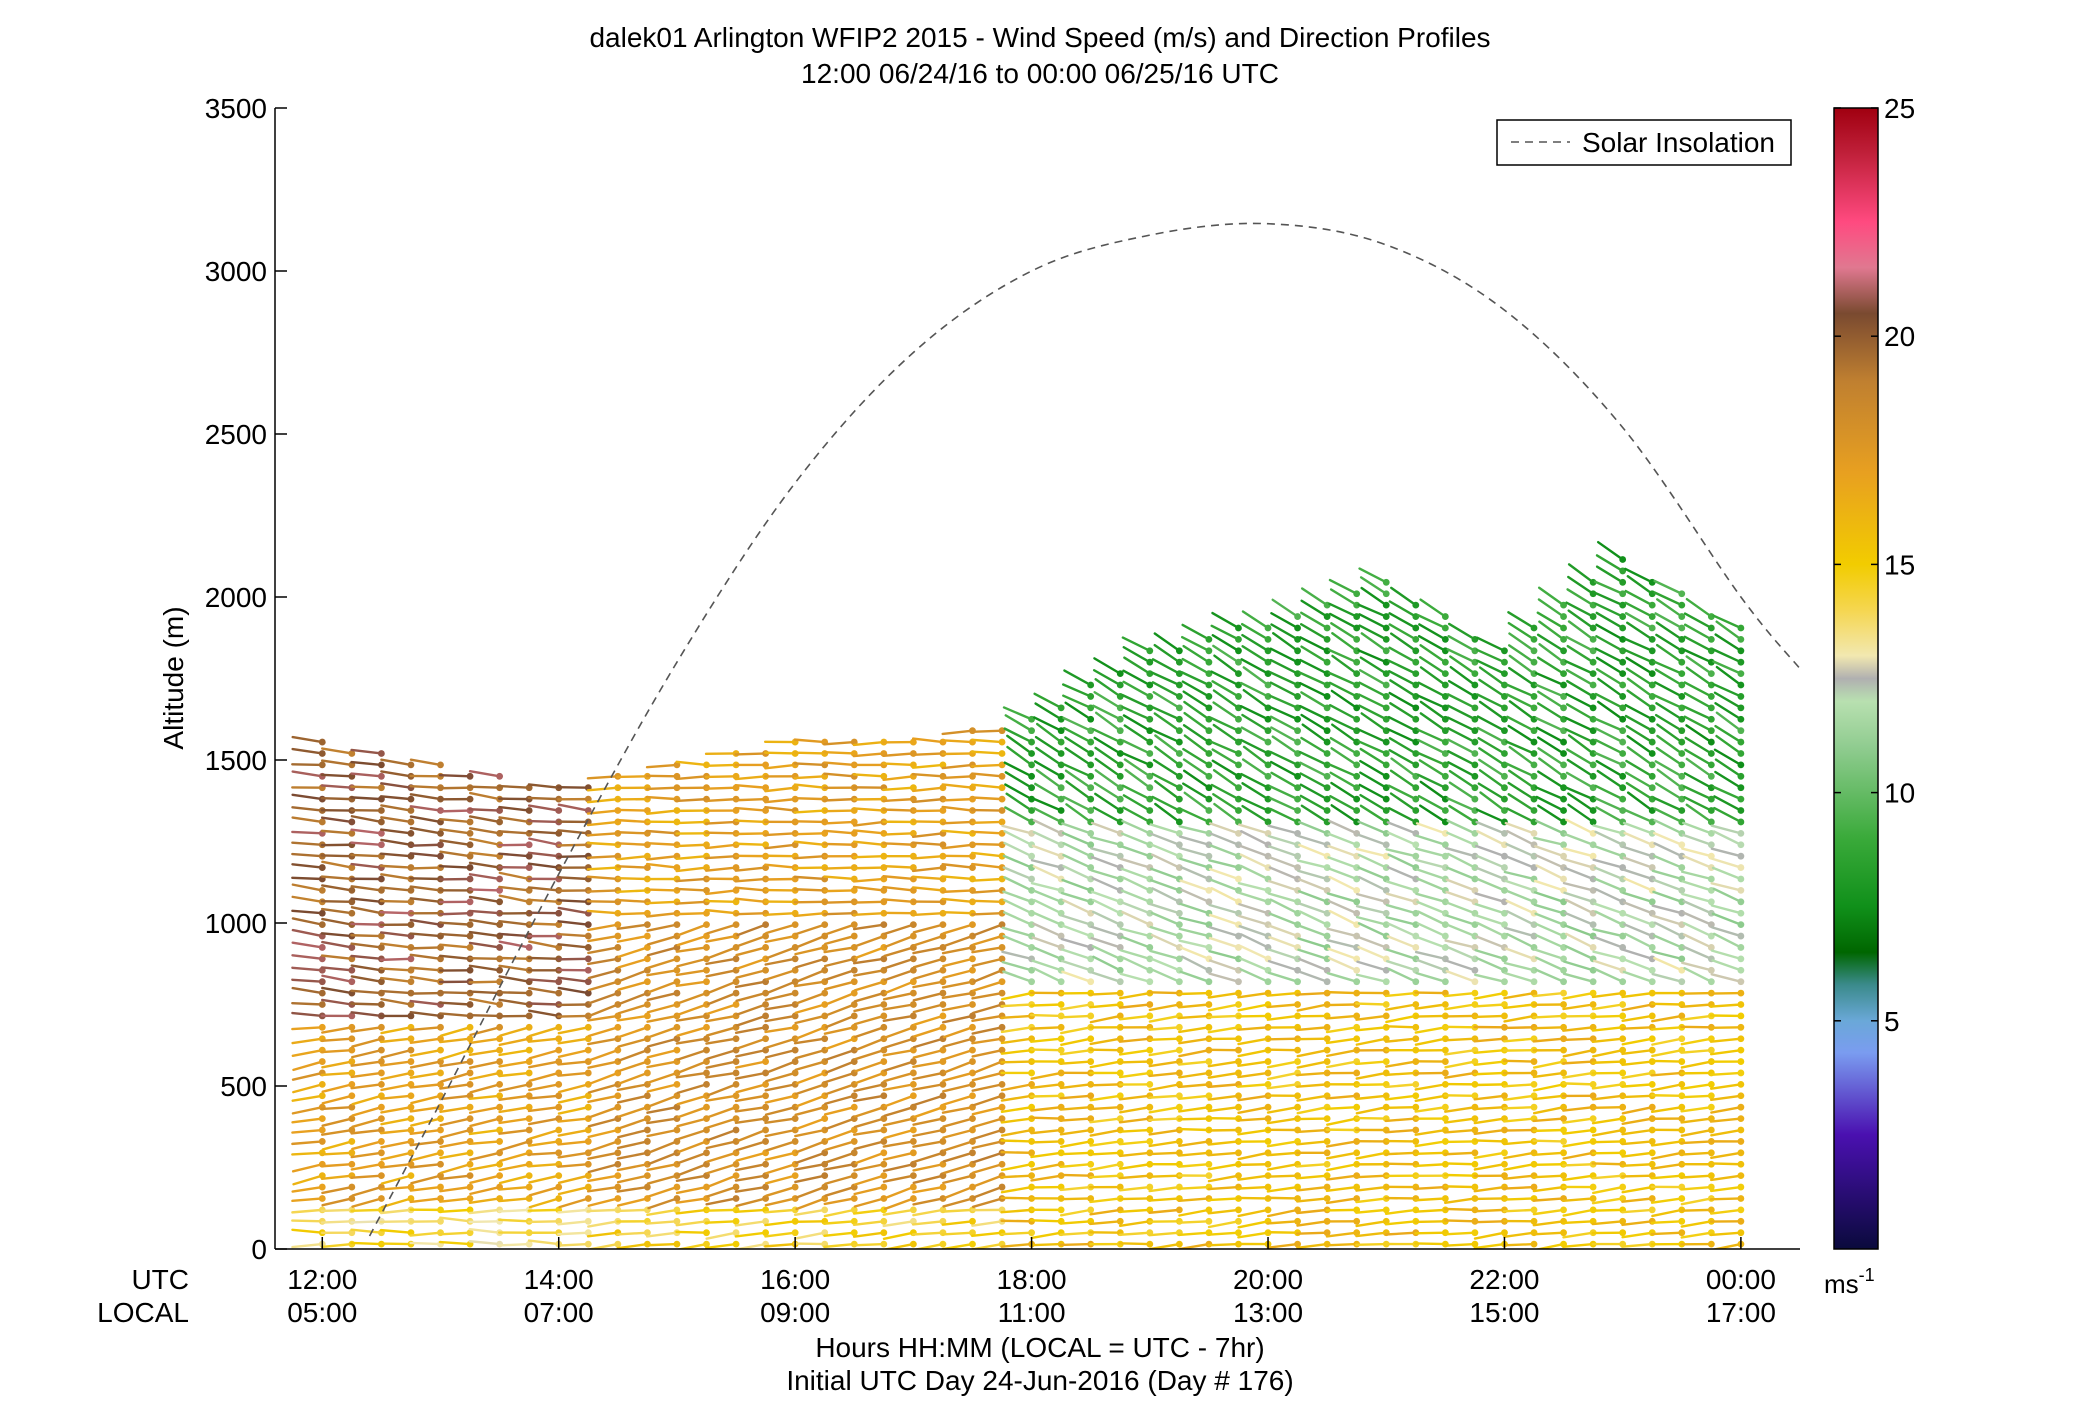 The height and width of the screenshot is (1425, 2098). I want to click on legend-entry-solar-insolation: Solar Insolation, so click(1678, 142).